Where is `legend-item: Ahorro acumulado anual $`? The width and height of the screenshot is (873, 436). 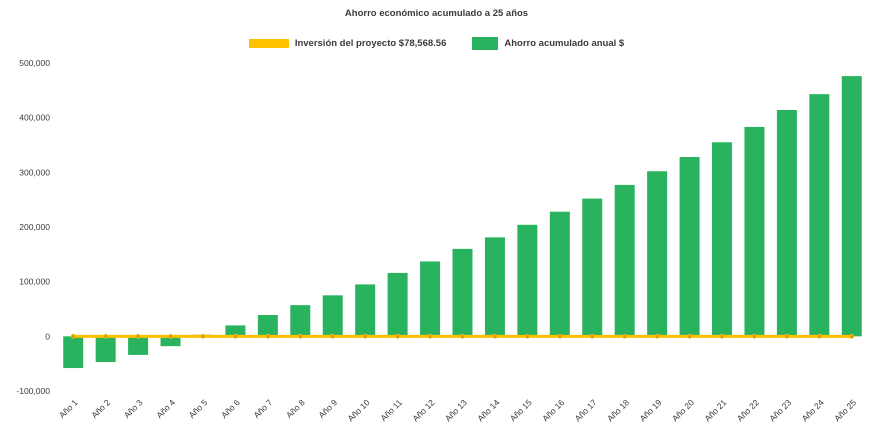
legend-item: Ahorro acumulado anual $ is located at coordinates (548, 43).